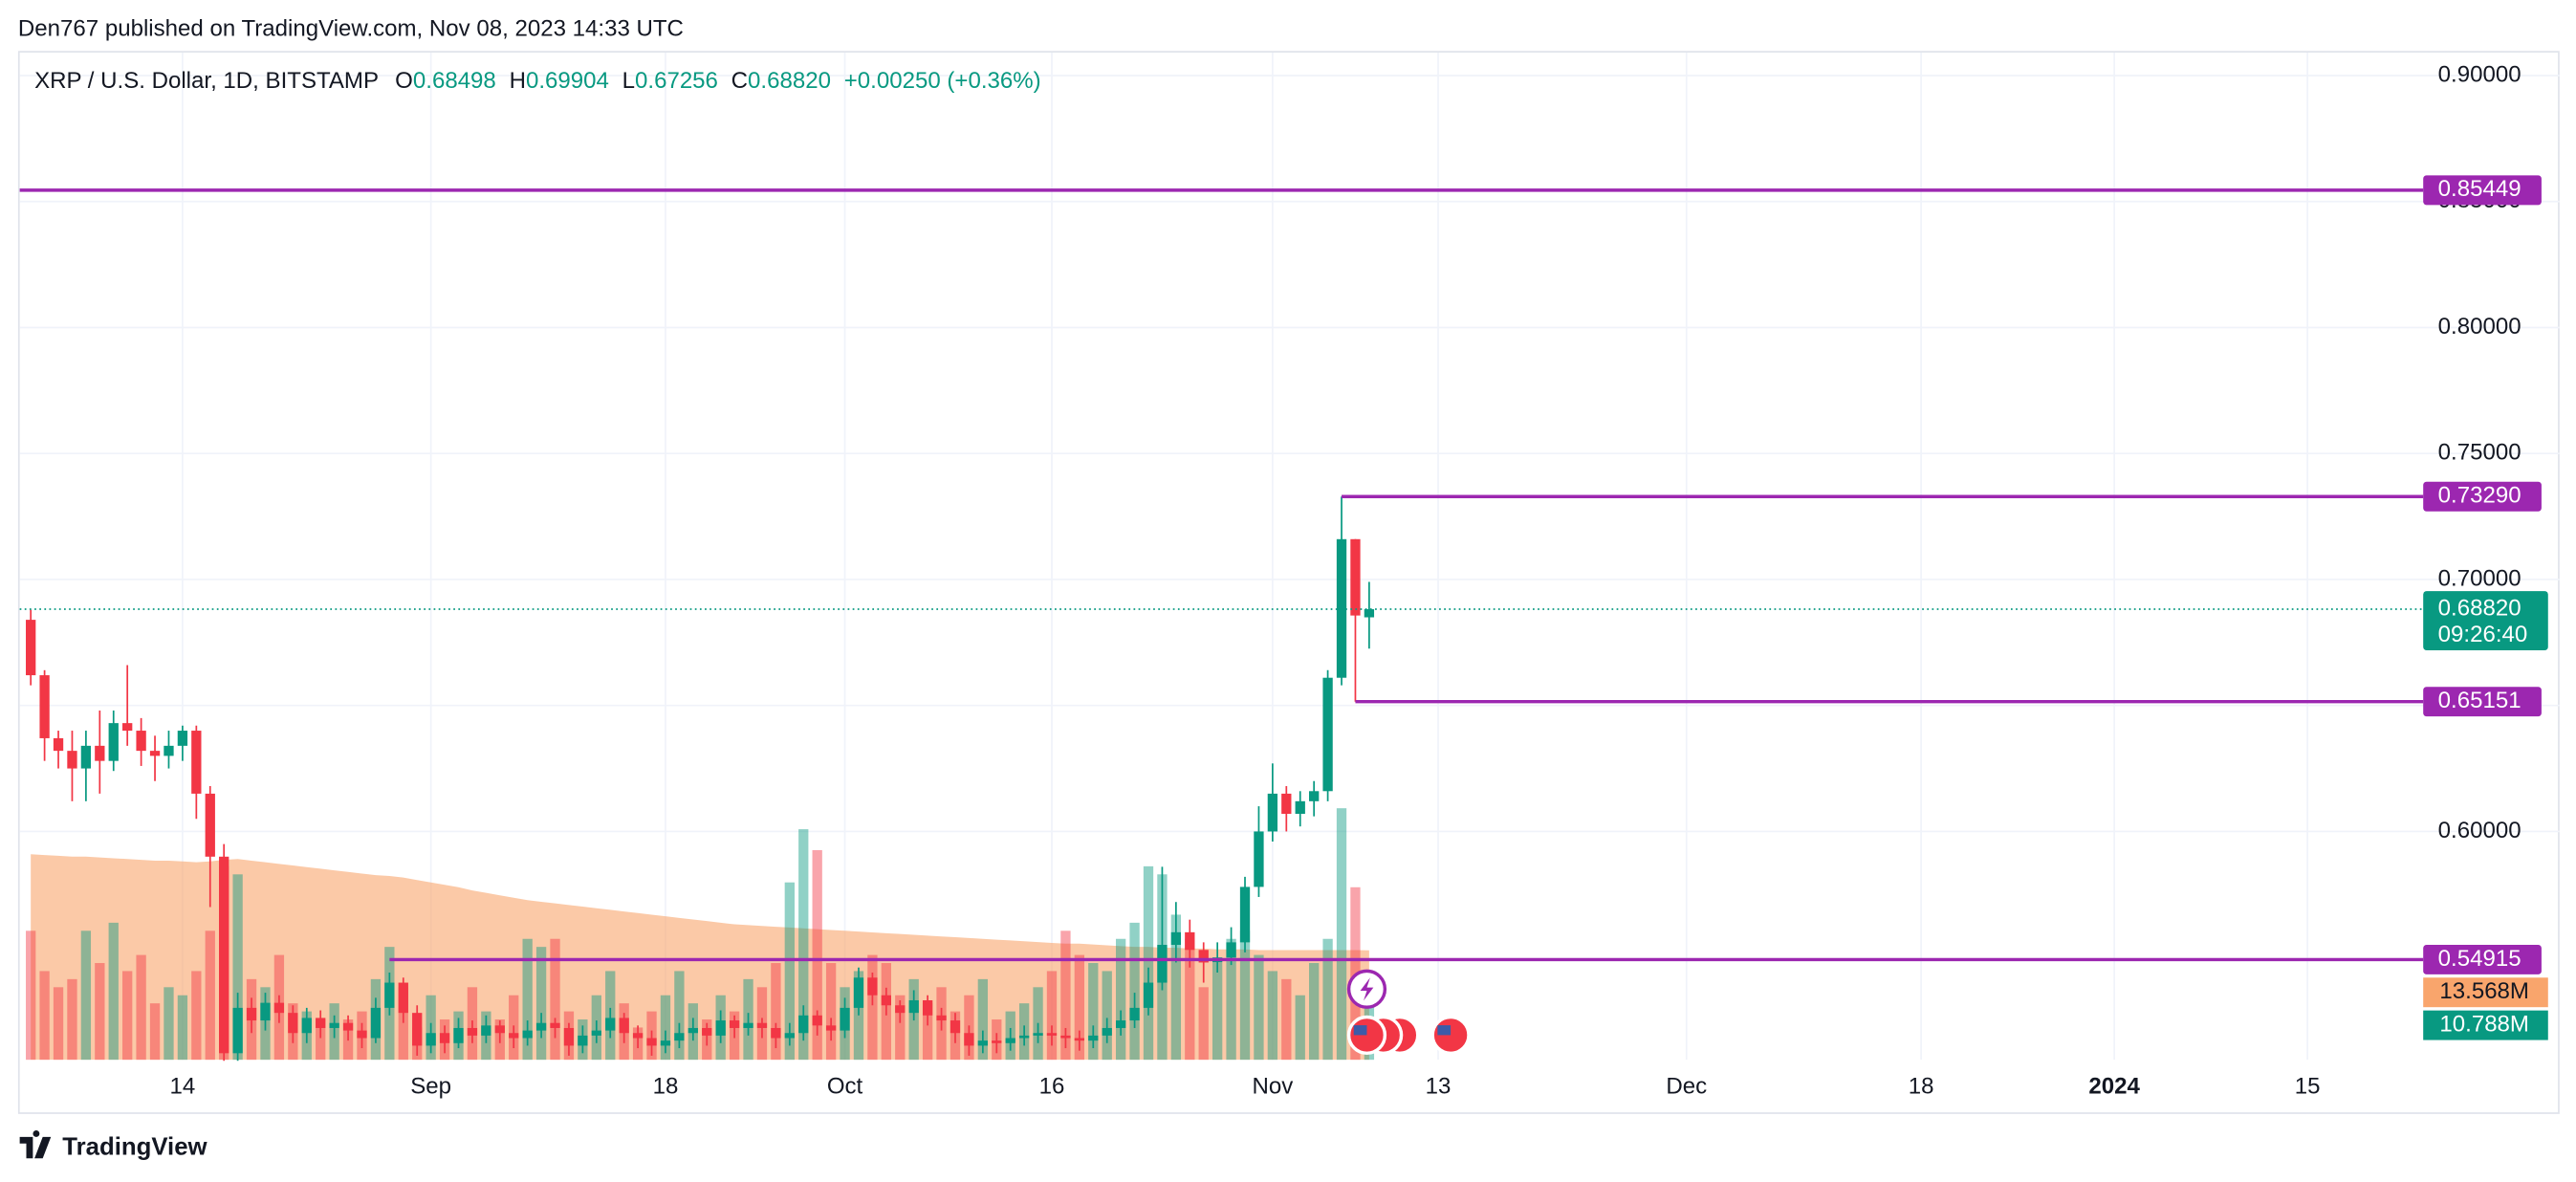  Describe the element at coordinates (2479, 578) in the screenshot. I see `y-tick-label: 0.70000` at that location.